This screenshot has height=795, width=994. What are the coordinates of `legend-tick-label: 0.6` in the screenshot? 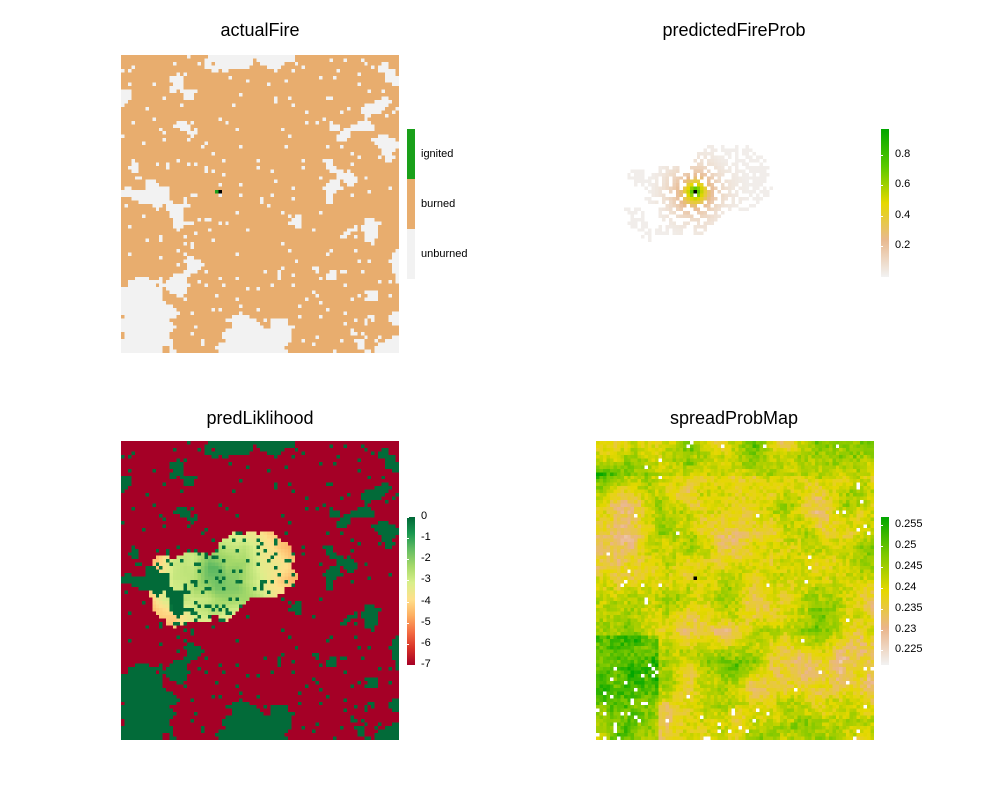 It's located at (903, 184).